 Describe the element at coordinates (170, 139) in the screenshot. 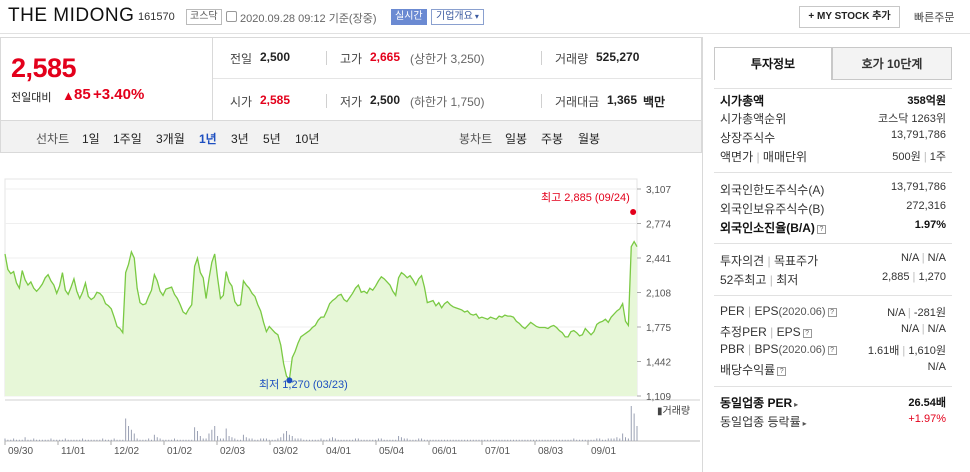

I see `tab-3m: 3개월` at that location.